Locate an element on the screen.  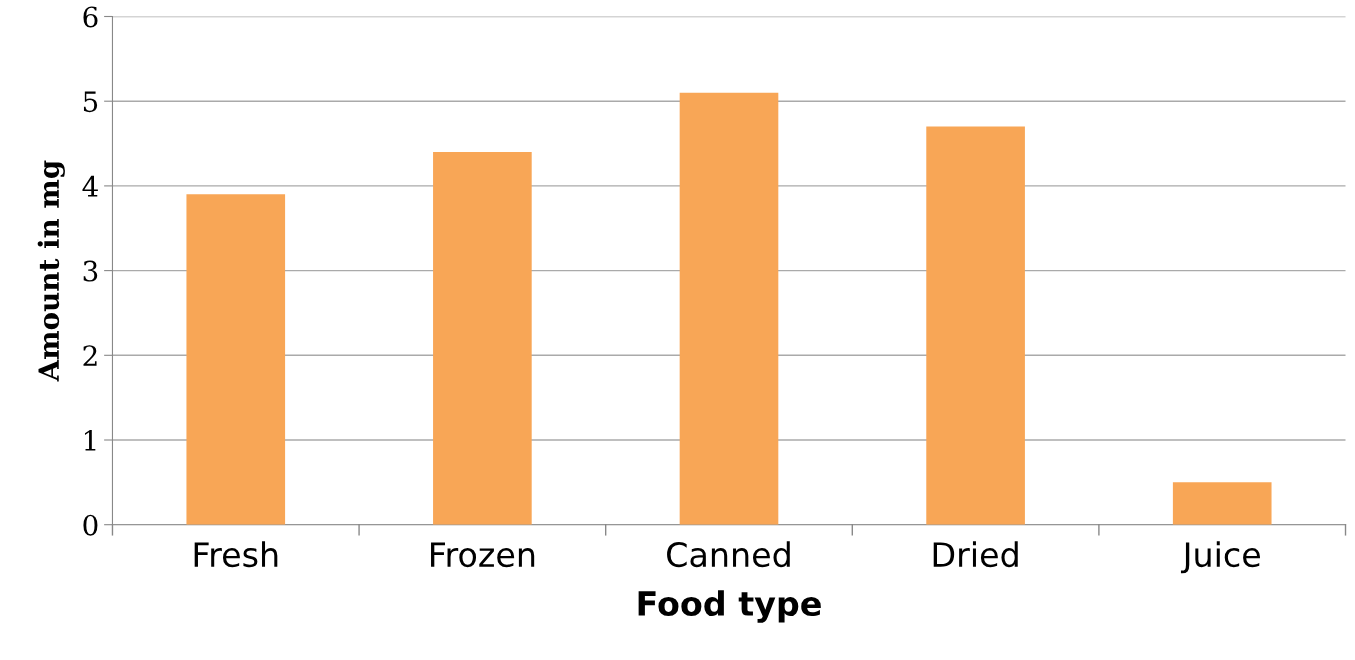
y-axis-title: Amount in mg is located at coordinates (51, 271).